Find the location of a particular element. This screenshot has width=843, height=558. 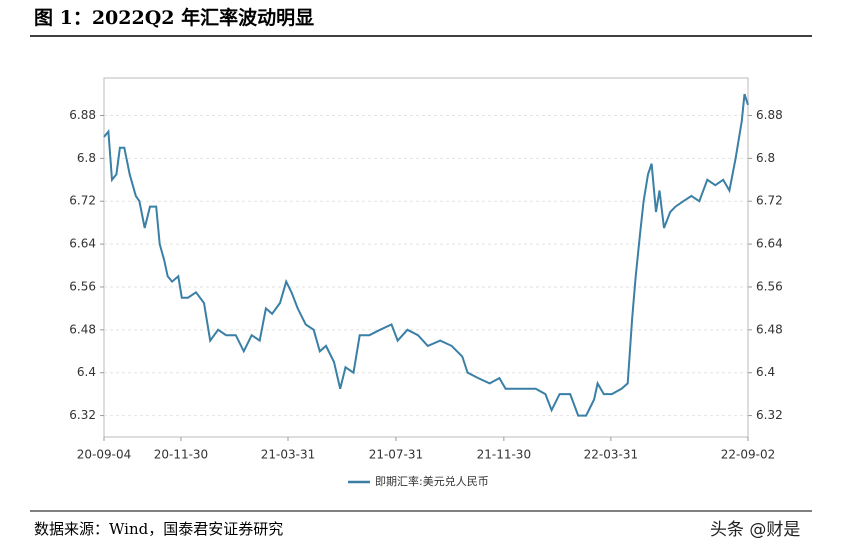

x-tick-label: 21-11-30 is located at coordinates (504, 455).